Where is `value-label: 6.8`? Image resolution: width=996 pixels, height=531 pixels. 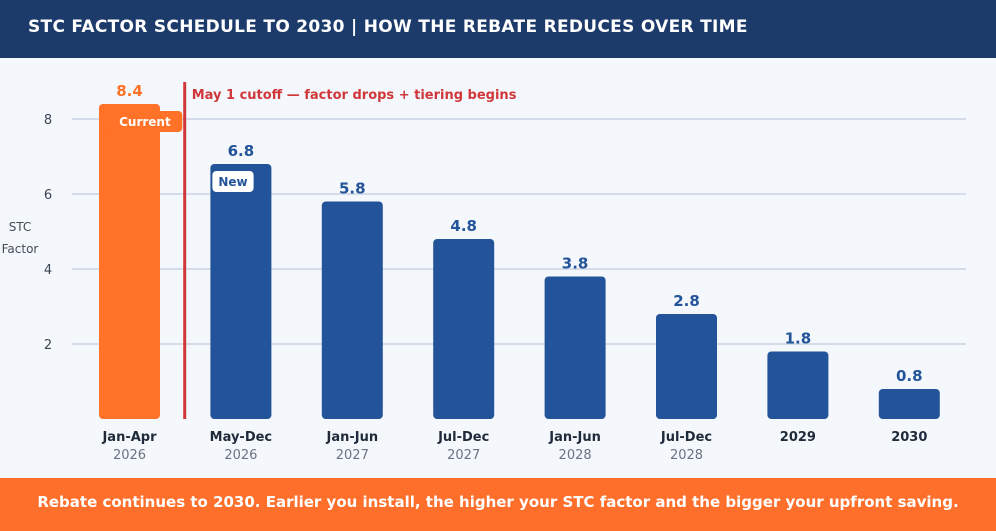
value-label: 6.8 is located at coordinates (241, 151).